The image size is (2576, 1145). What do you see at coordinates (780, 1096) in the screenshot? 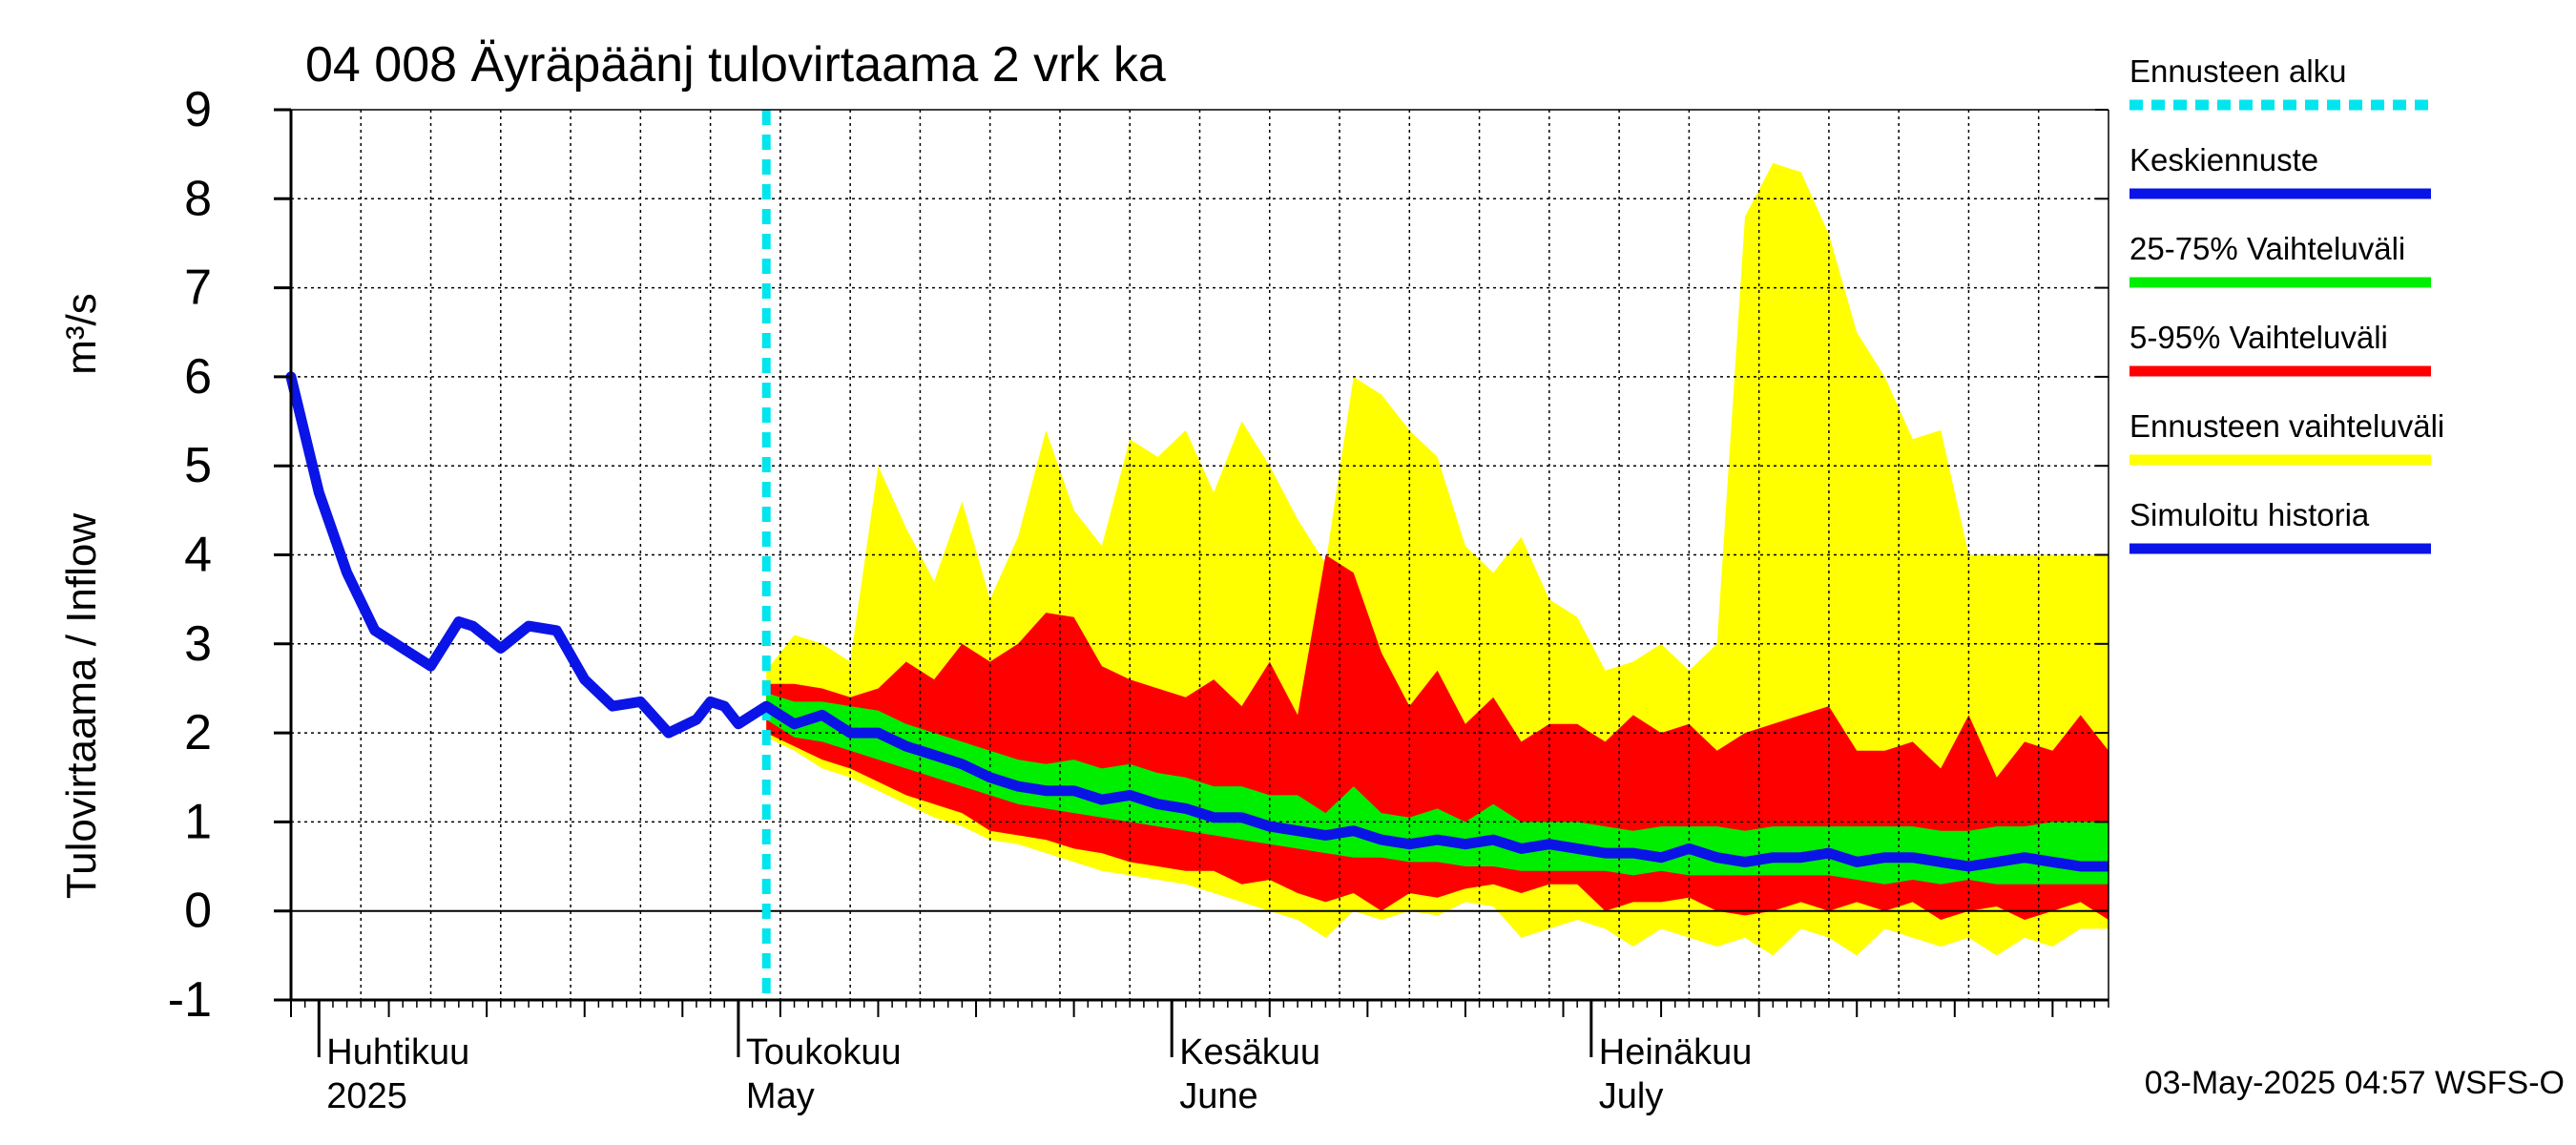
I see `month-label-secondary: May` at bounding box center [780, 1096].